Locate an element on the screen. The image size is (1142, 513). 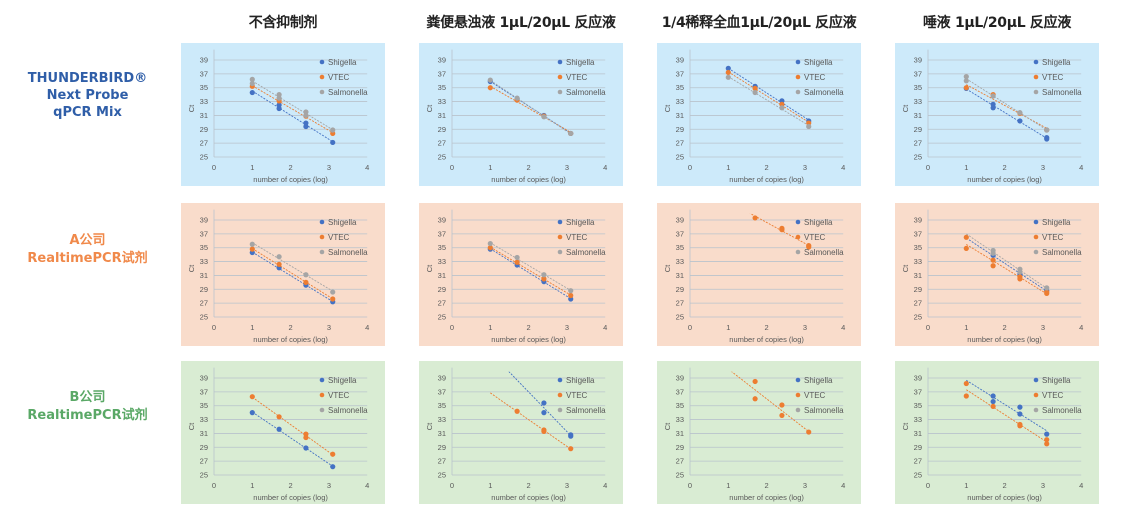
column-header: 粪便悬浊液 1μL/20μL 反应液 is located at coordinates (521, 23).